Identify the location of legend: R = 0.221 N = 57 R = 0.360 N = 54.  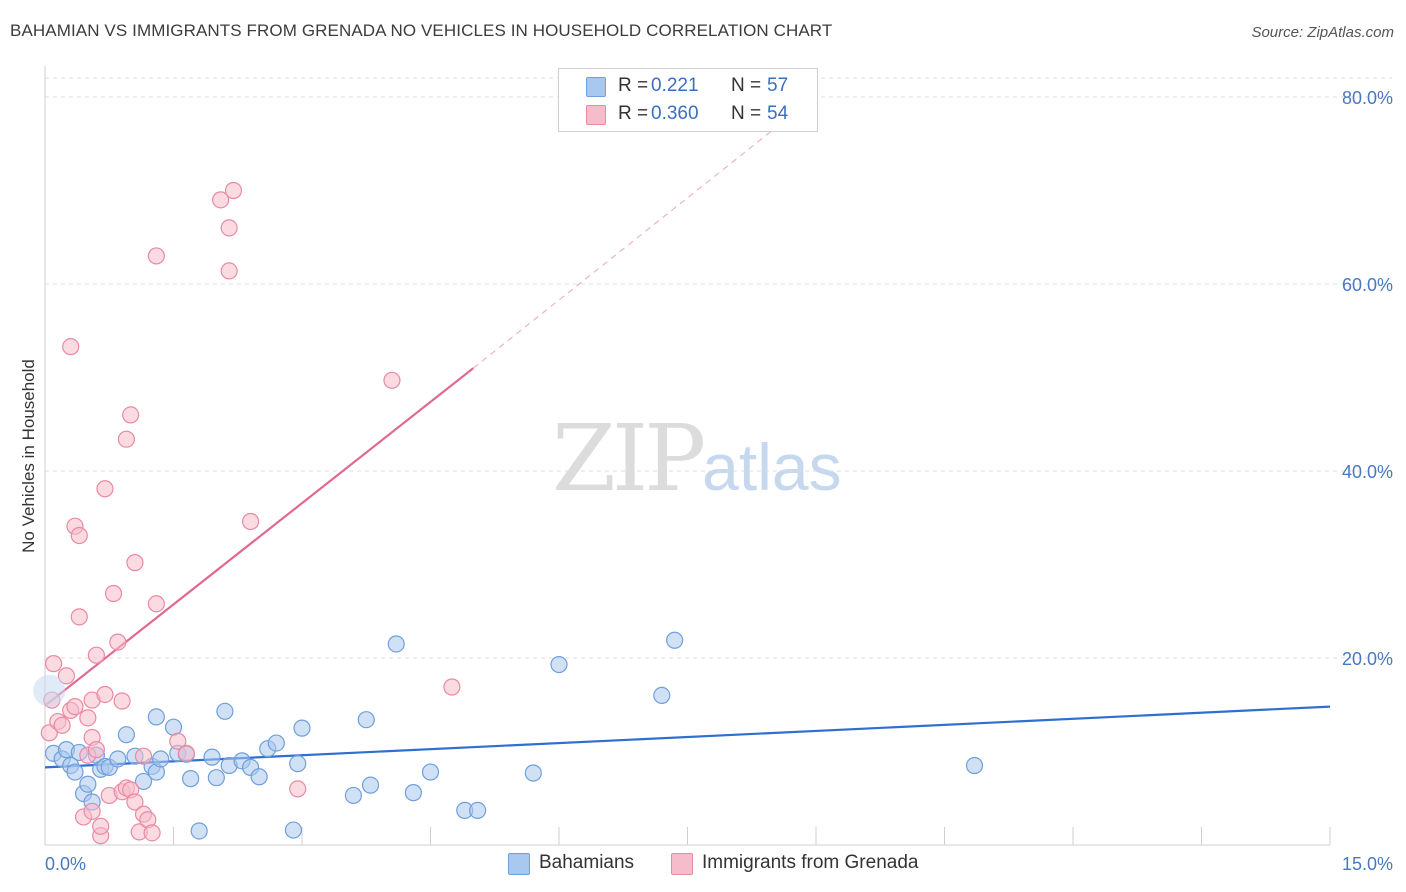
(688, 100).